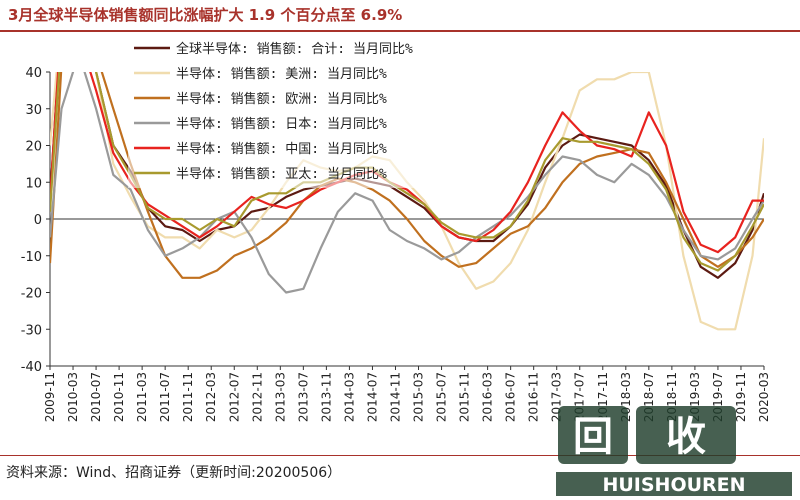  Describe the element at coordinates (488, 397) in the screenshot. I see `x-tick-label: 2016-03` at that location.